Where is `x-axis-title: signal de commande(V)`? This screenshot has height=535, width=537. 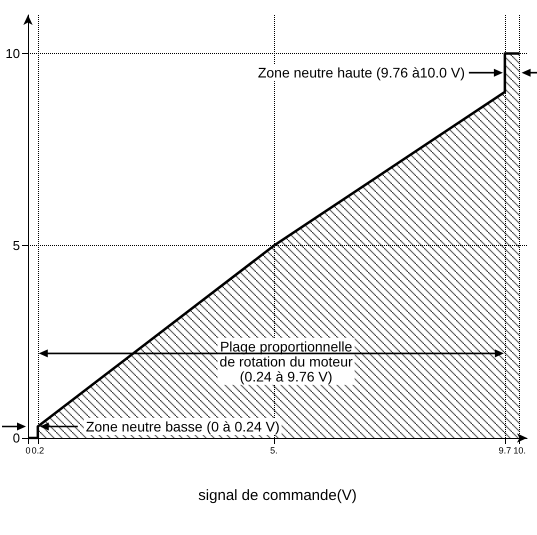 x-axis-title: signal de commande(V) is located at coordinates (277, 495).